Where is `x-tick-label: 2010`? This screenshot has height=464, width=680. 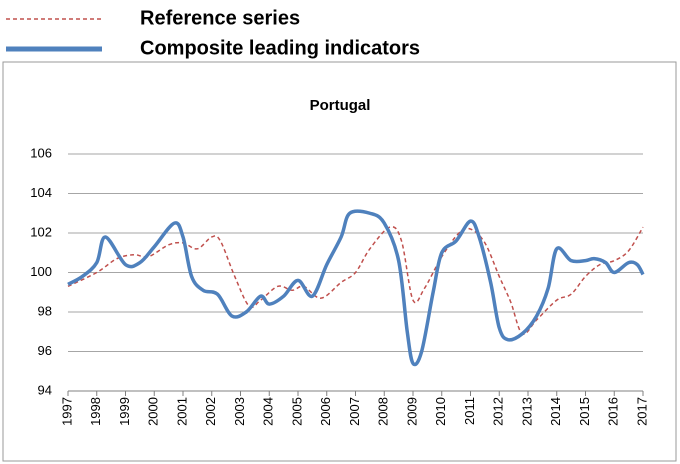 x-tick-label: 2010 is located at coordinates (440, 411).